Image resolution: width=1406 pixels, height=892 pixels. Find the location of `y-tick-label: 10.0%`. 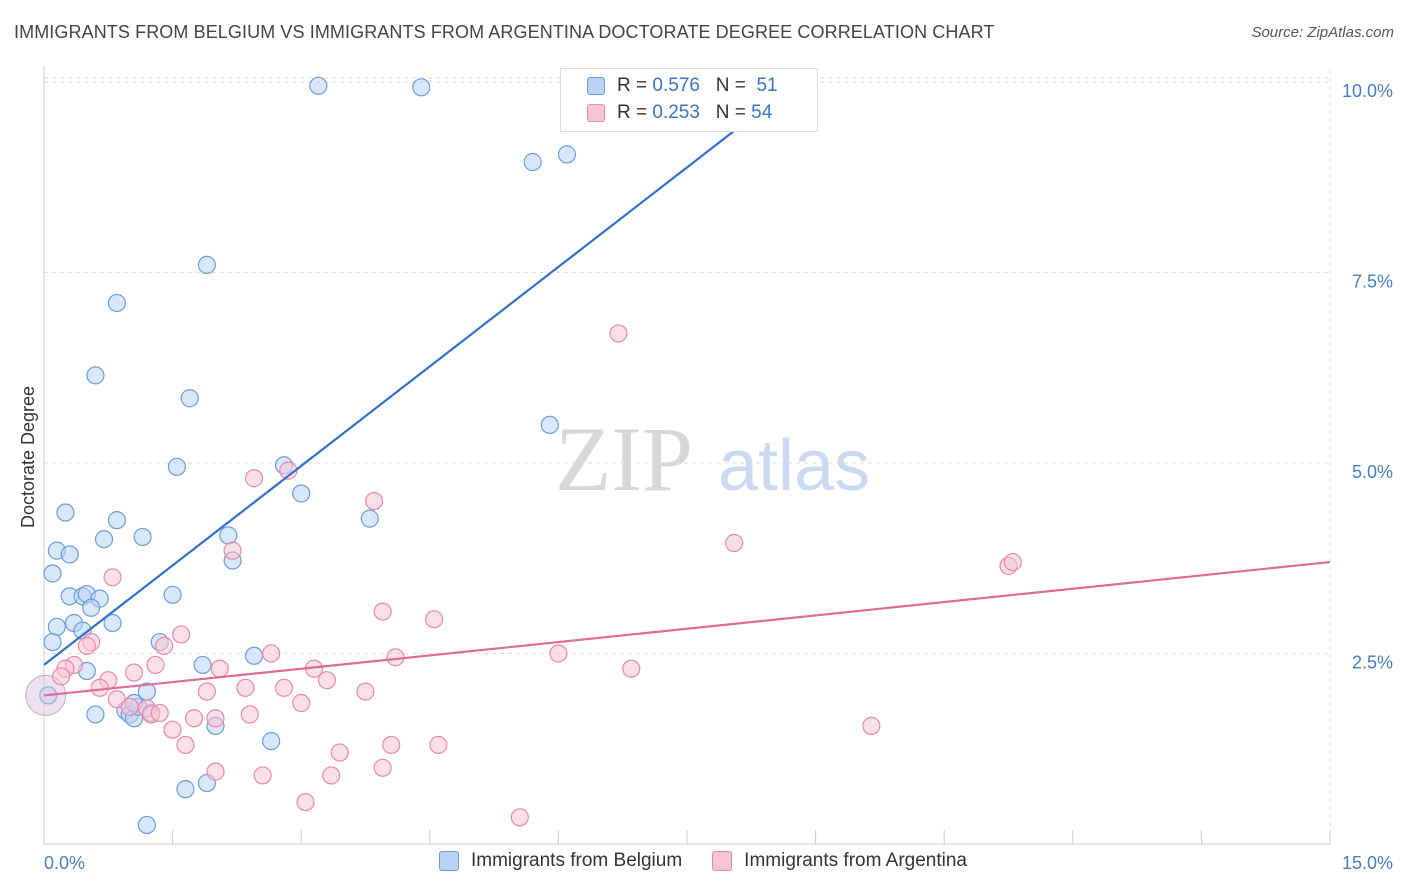

y-tick-label: 10.0% is located at coordinates (1367, 91).